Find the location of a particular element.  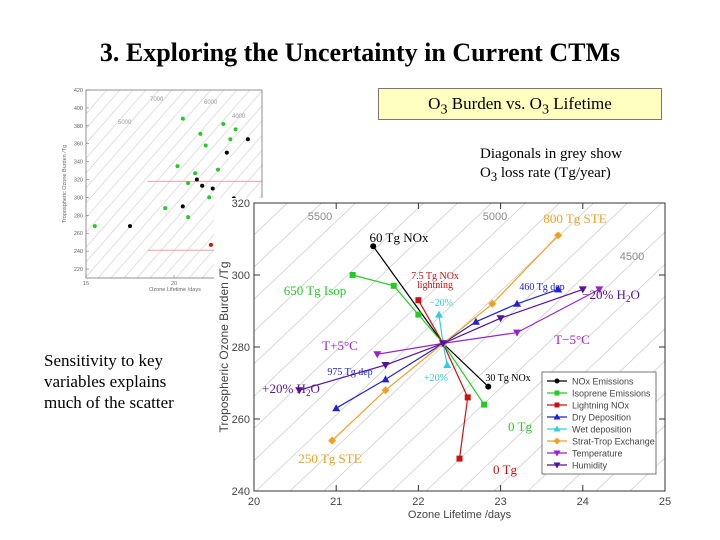

main-yaxis-label: Tropospheric Ozone Burden /Tg is located at coordinates (224, 347).